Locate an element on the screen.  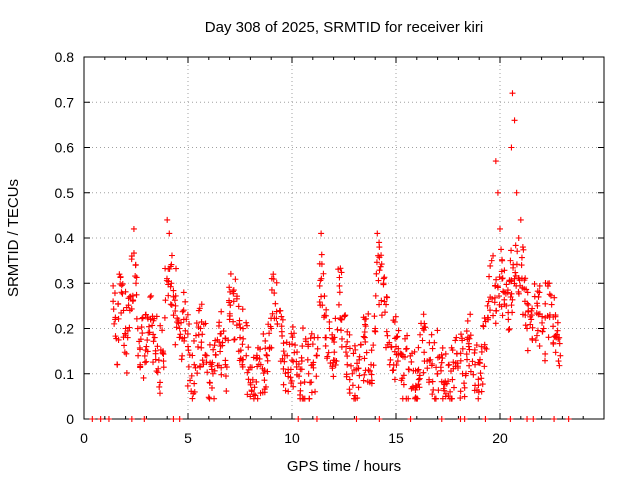
y-tick-label: 0 is located at coordinates (70, 419).